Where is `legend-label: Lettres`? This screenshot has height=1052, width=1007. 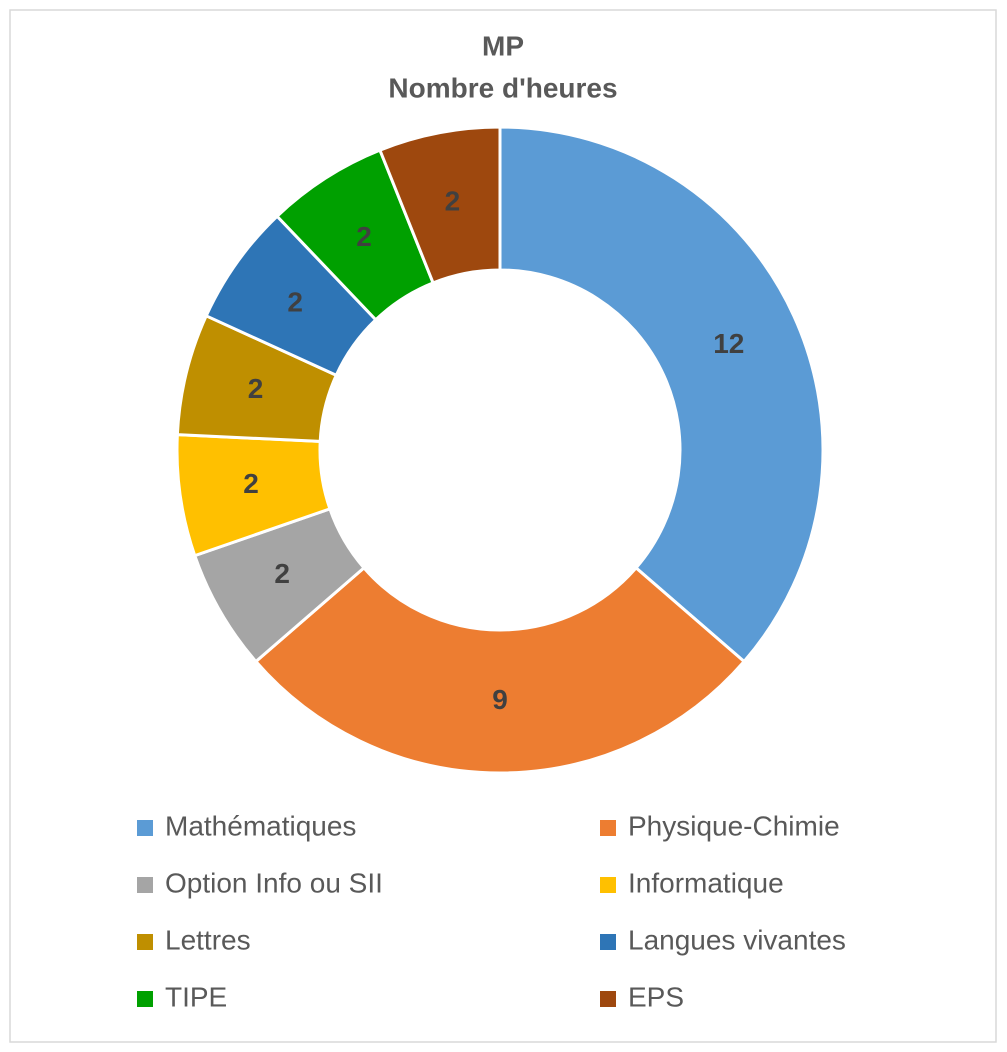 legend-label: Lettres is located at coordinates (208, 939).